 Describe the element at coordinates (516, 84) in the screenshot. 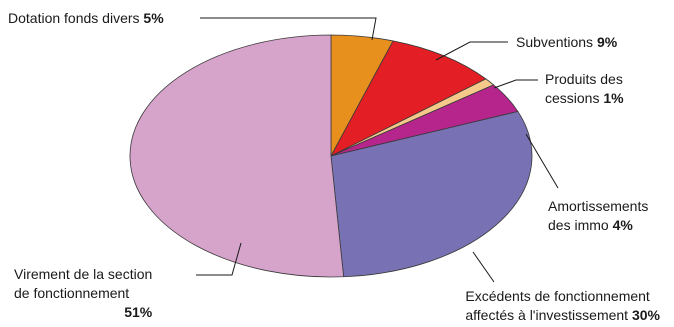

I see `leader-line-cessions` at that location.